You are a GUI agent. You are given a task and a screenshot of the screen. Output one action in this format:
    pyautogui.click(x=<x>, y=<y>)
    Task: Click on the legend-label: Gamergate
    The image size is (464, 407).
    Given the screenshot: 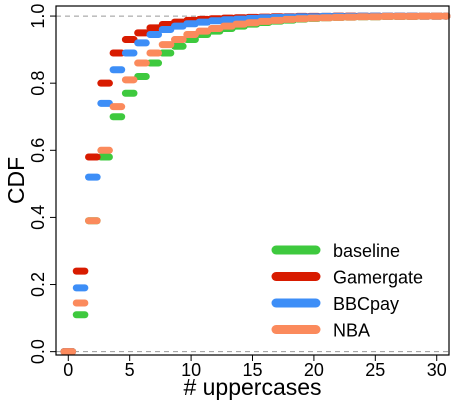 What is the action you would take?
    pyautogui.click(x=378, y=278)
    